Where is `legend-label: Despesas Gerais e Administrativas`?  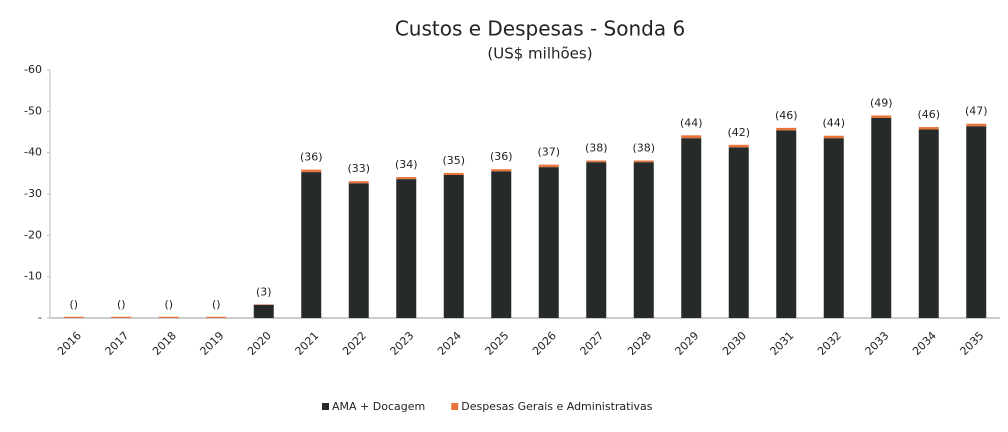
legend-label: Despesas Gerais e Administrativas is located at coordinates (557, 406).